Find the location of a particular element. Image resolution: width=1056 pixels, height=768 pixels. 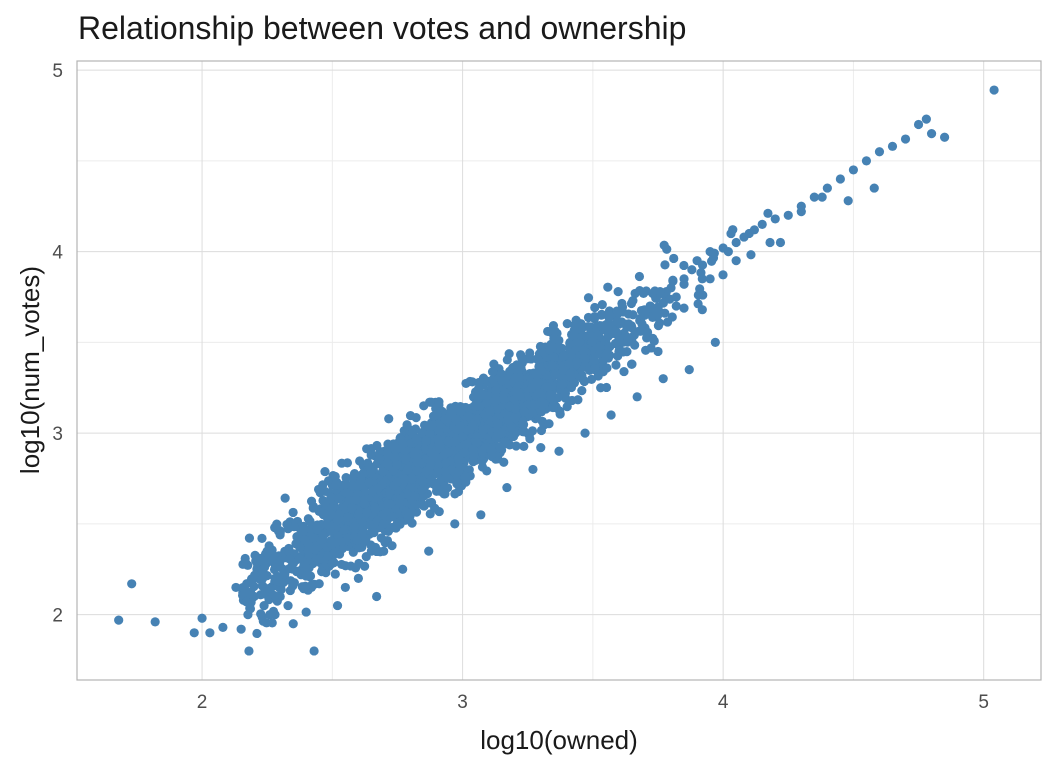

x-tick-label: 4 is located at coordinates (723, 702).